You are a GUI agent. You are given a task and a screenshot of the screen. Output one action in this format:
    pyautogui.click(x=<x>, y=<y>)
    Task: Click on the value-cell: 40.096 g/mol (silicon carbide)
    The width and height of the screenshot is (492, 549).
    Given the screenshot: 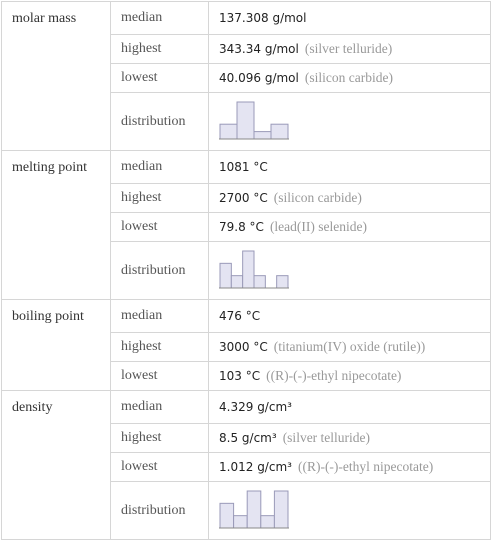 What is the action you would take?
    pyautogui.click(x=349, y=78)
    